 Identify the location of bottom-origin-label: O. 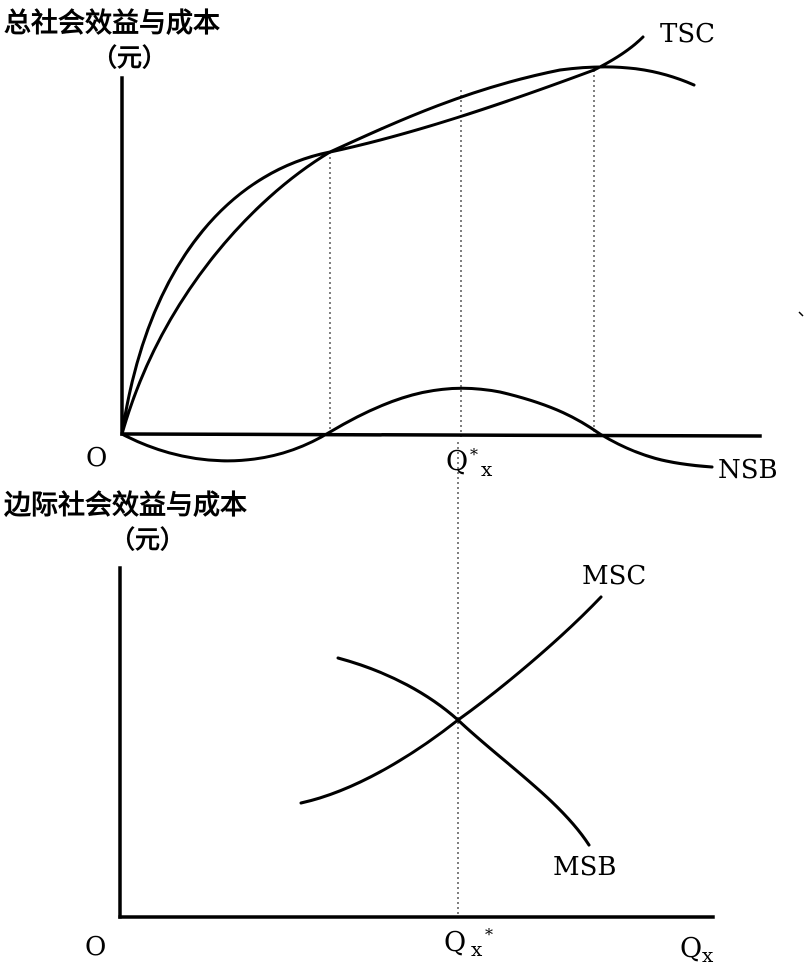
(95, 947).